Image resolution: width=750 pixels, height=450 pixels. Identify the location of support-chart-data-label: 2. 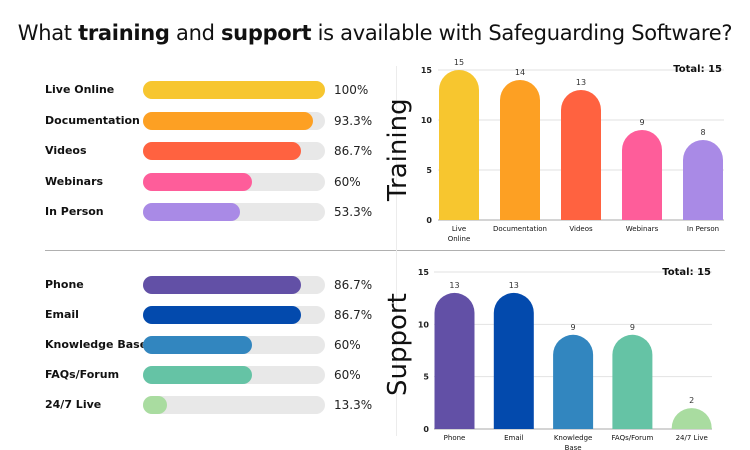
(691, 400).